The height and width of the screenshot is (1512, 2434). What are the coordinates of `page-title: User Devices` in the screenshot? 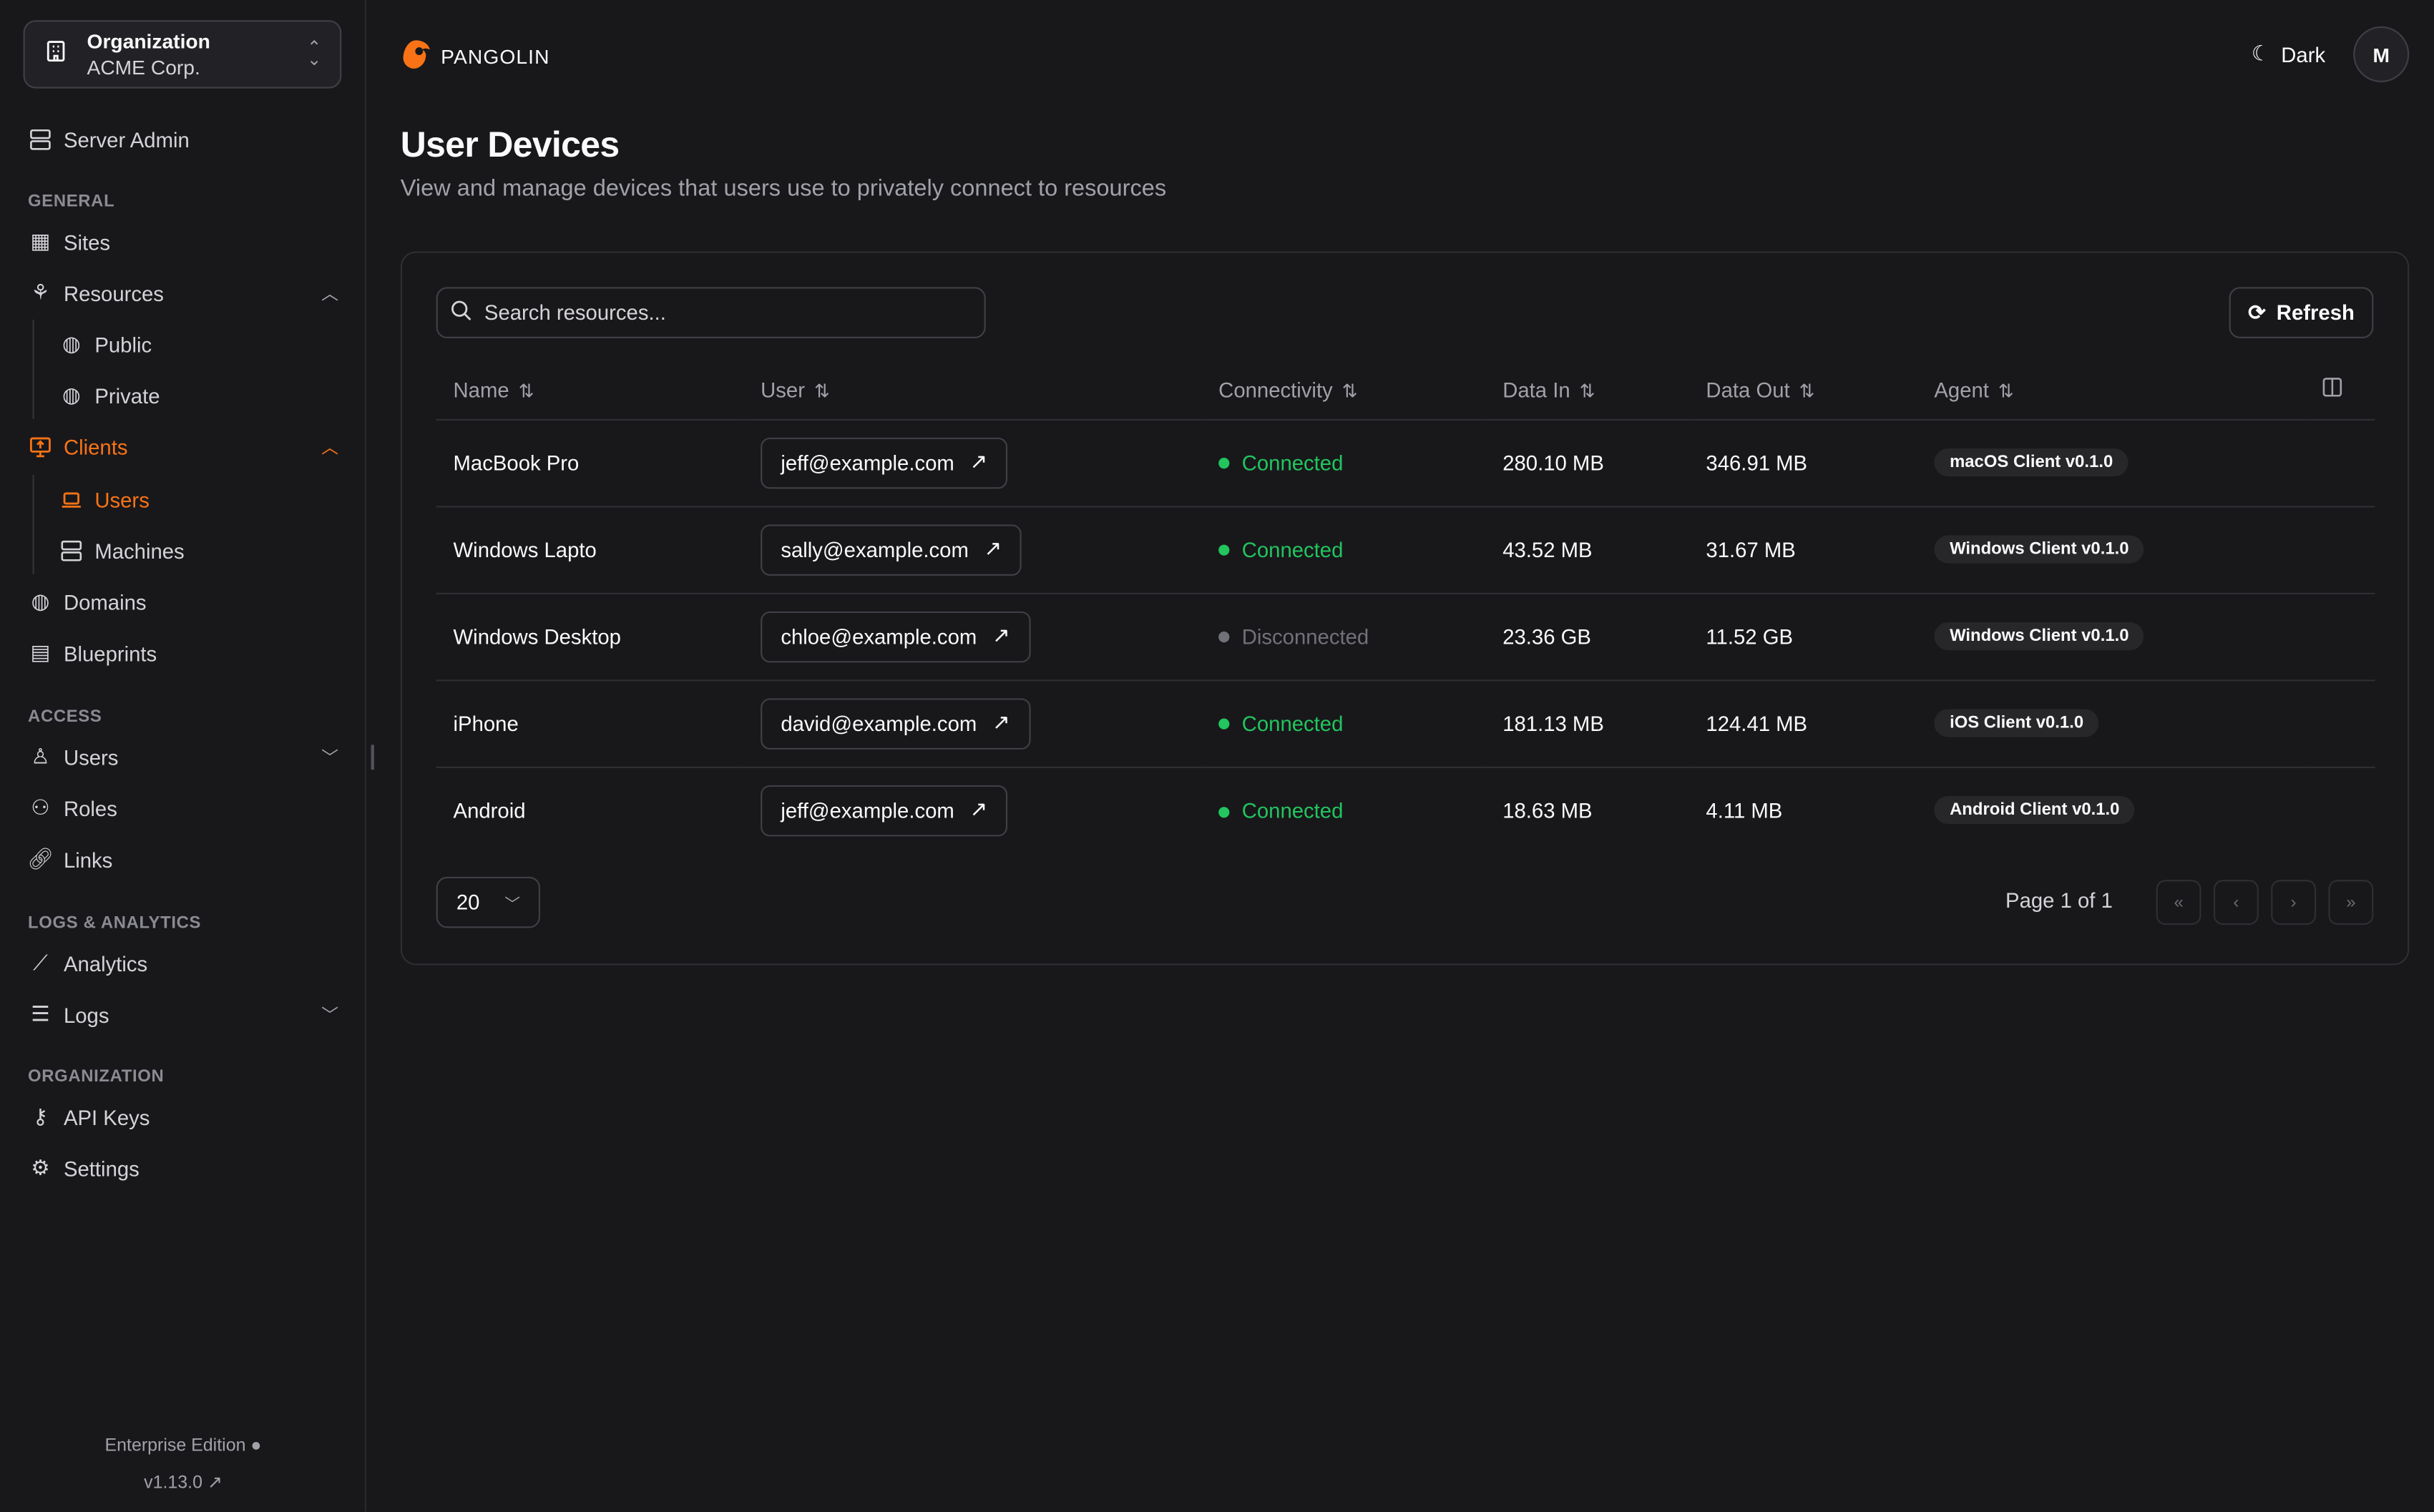 It's located at (510, 144).